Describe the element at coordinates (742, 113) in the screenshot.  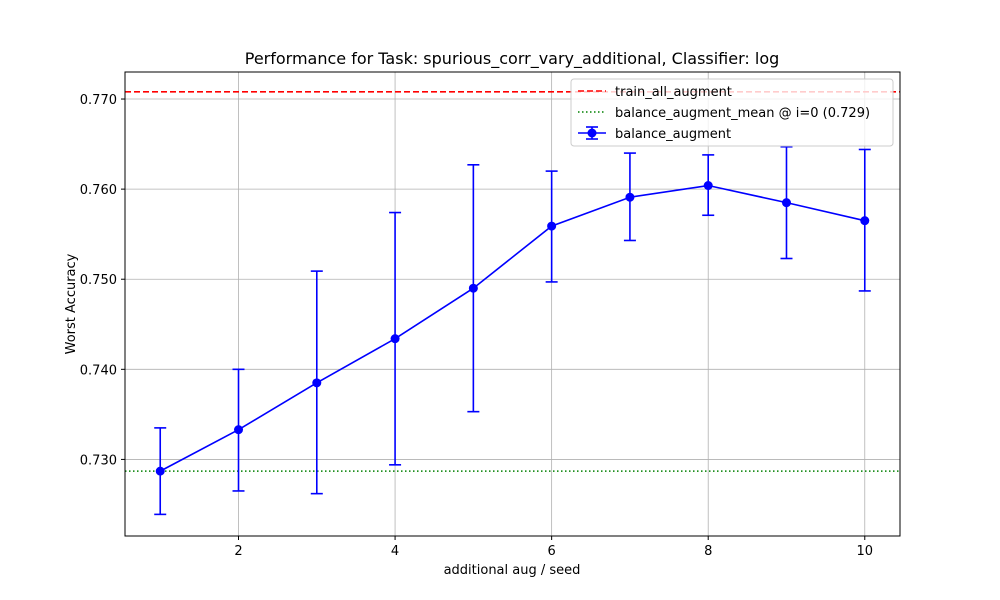
I see `legend-label-balance-augment-mean: balance_augment_mean @ i=0 (0.729)` at that location.